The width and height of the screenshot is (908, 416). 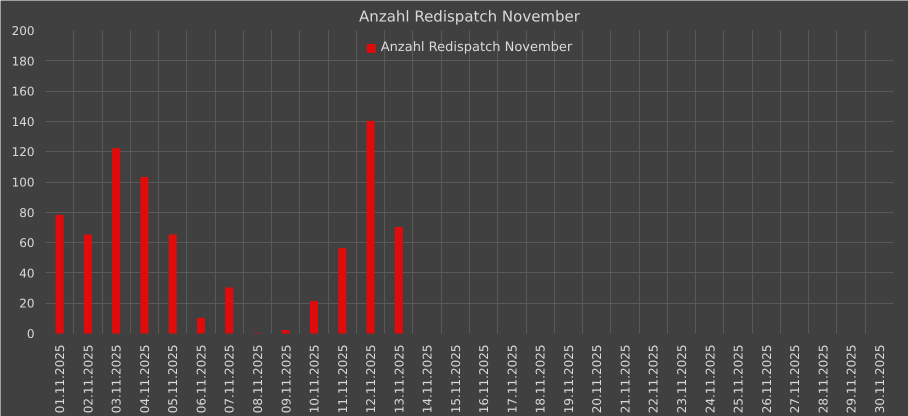 What do you see at coordinates (23, 183) in the screenshot?
I see `y-tick-label: 100` at bounding box center [23, 183].